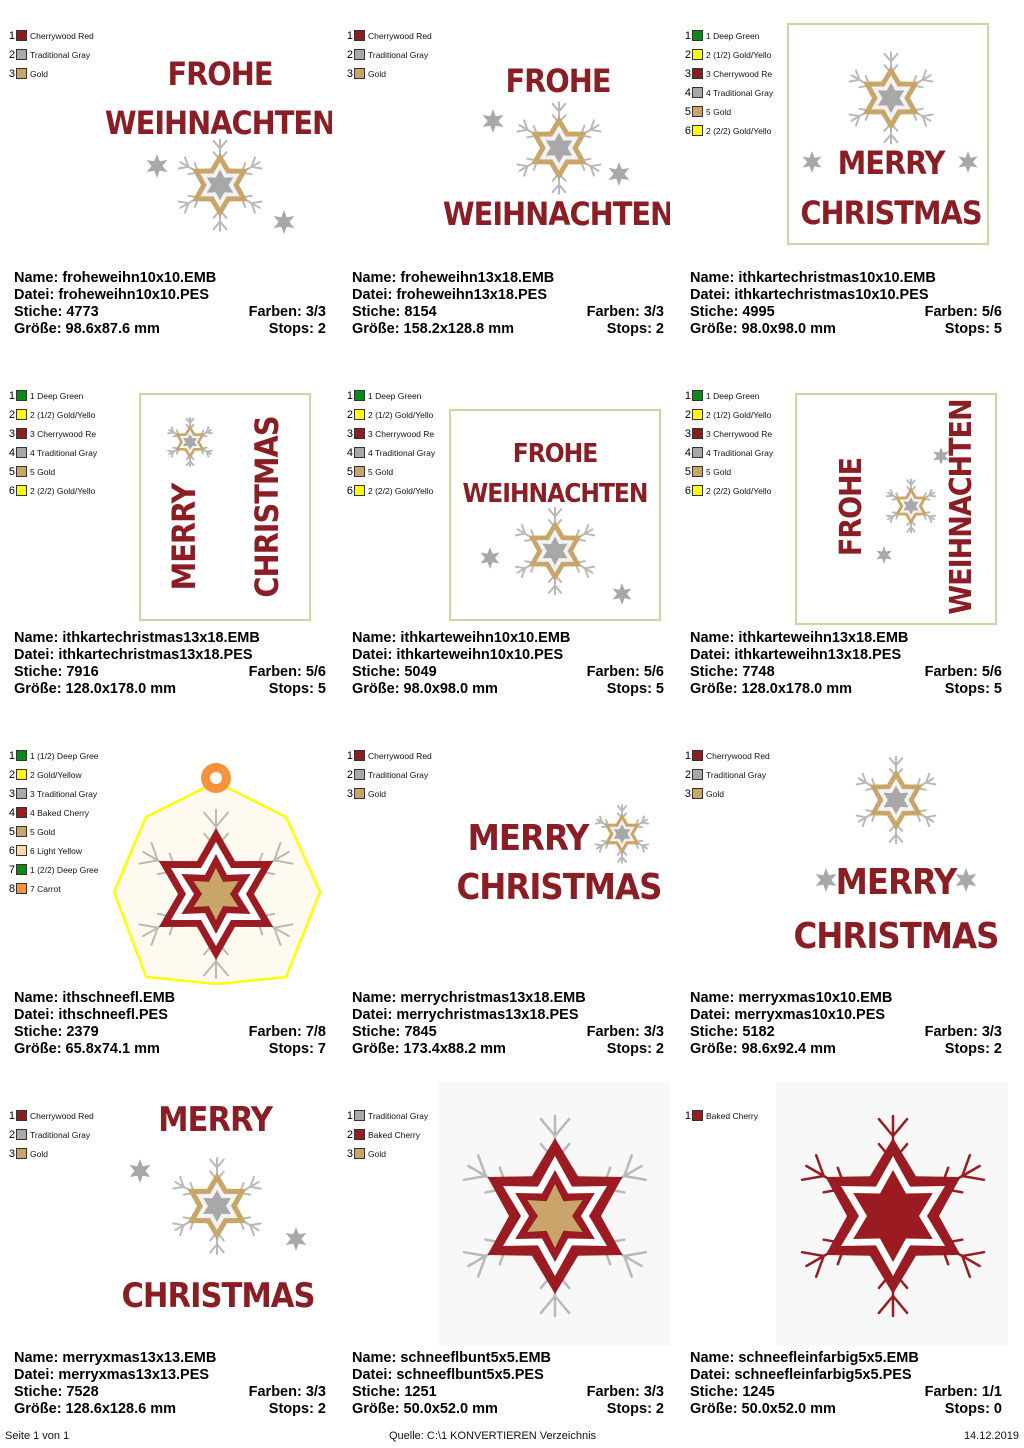 The width and height of the screenshot is (1024, 1448). Describe the element at coordinates (892, 854) in the screenshot. I see `embroidery-preview-merry-christmas-square: MERRY CHRISTMAS` at that location.